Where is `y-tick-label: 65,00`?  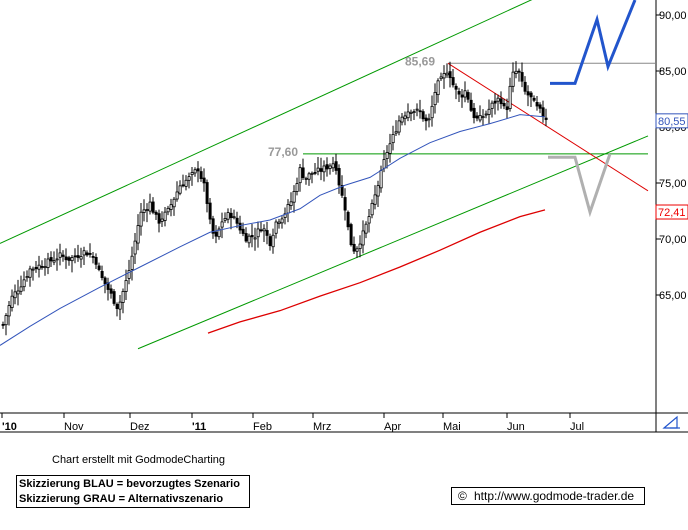 y-tick-label: 65,00 is located at coordinates (673, 296).